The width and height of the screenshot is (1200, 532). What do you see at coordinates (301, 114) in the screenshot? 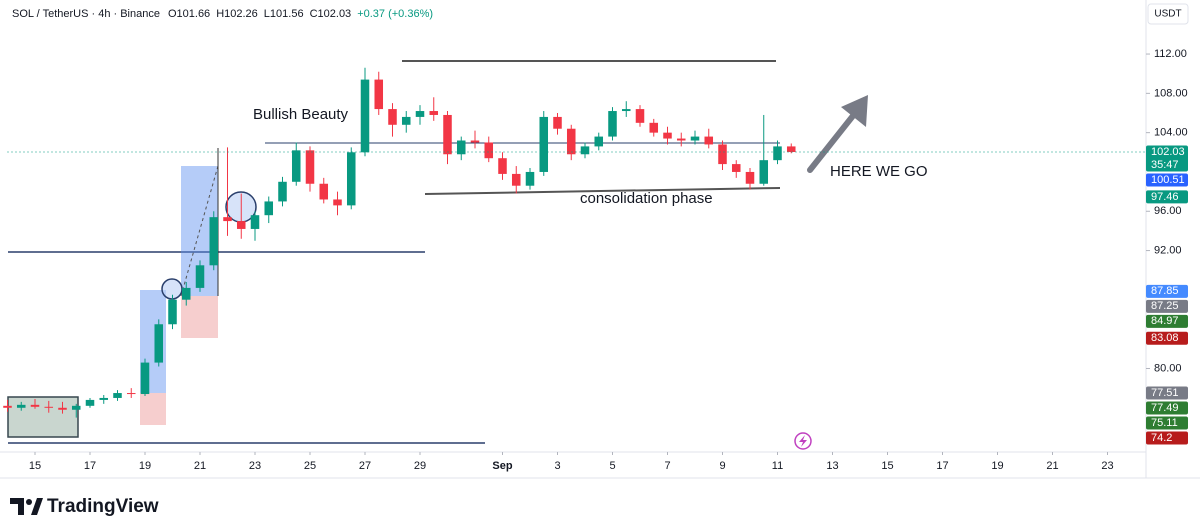
I see `annotation: Bullish Beauty` at bounding box center [301, 114].